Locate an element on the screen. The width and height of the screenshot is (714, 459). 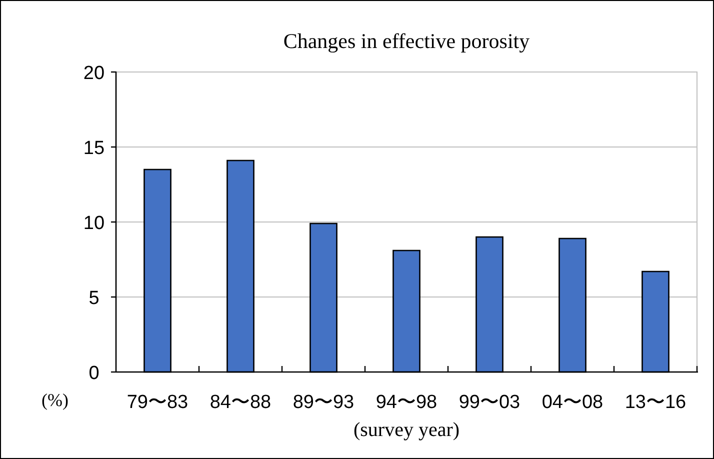
x-tick-label: 04〜08 is located at coordinates (573, 402).